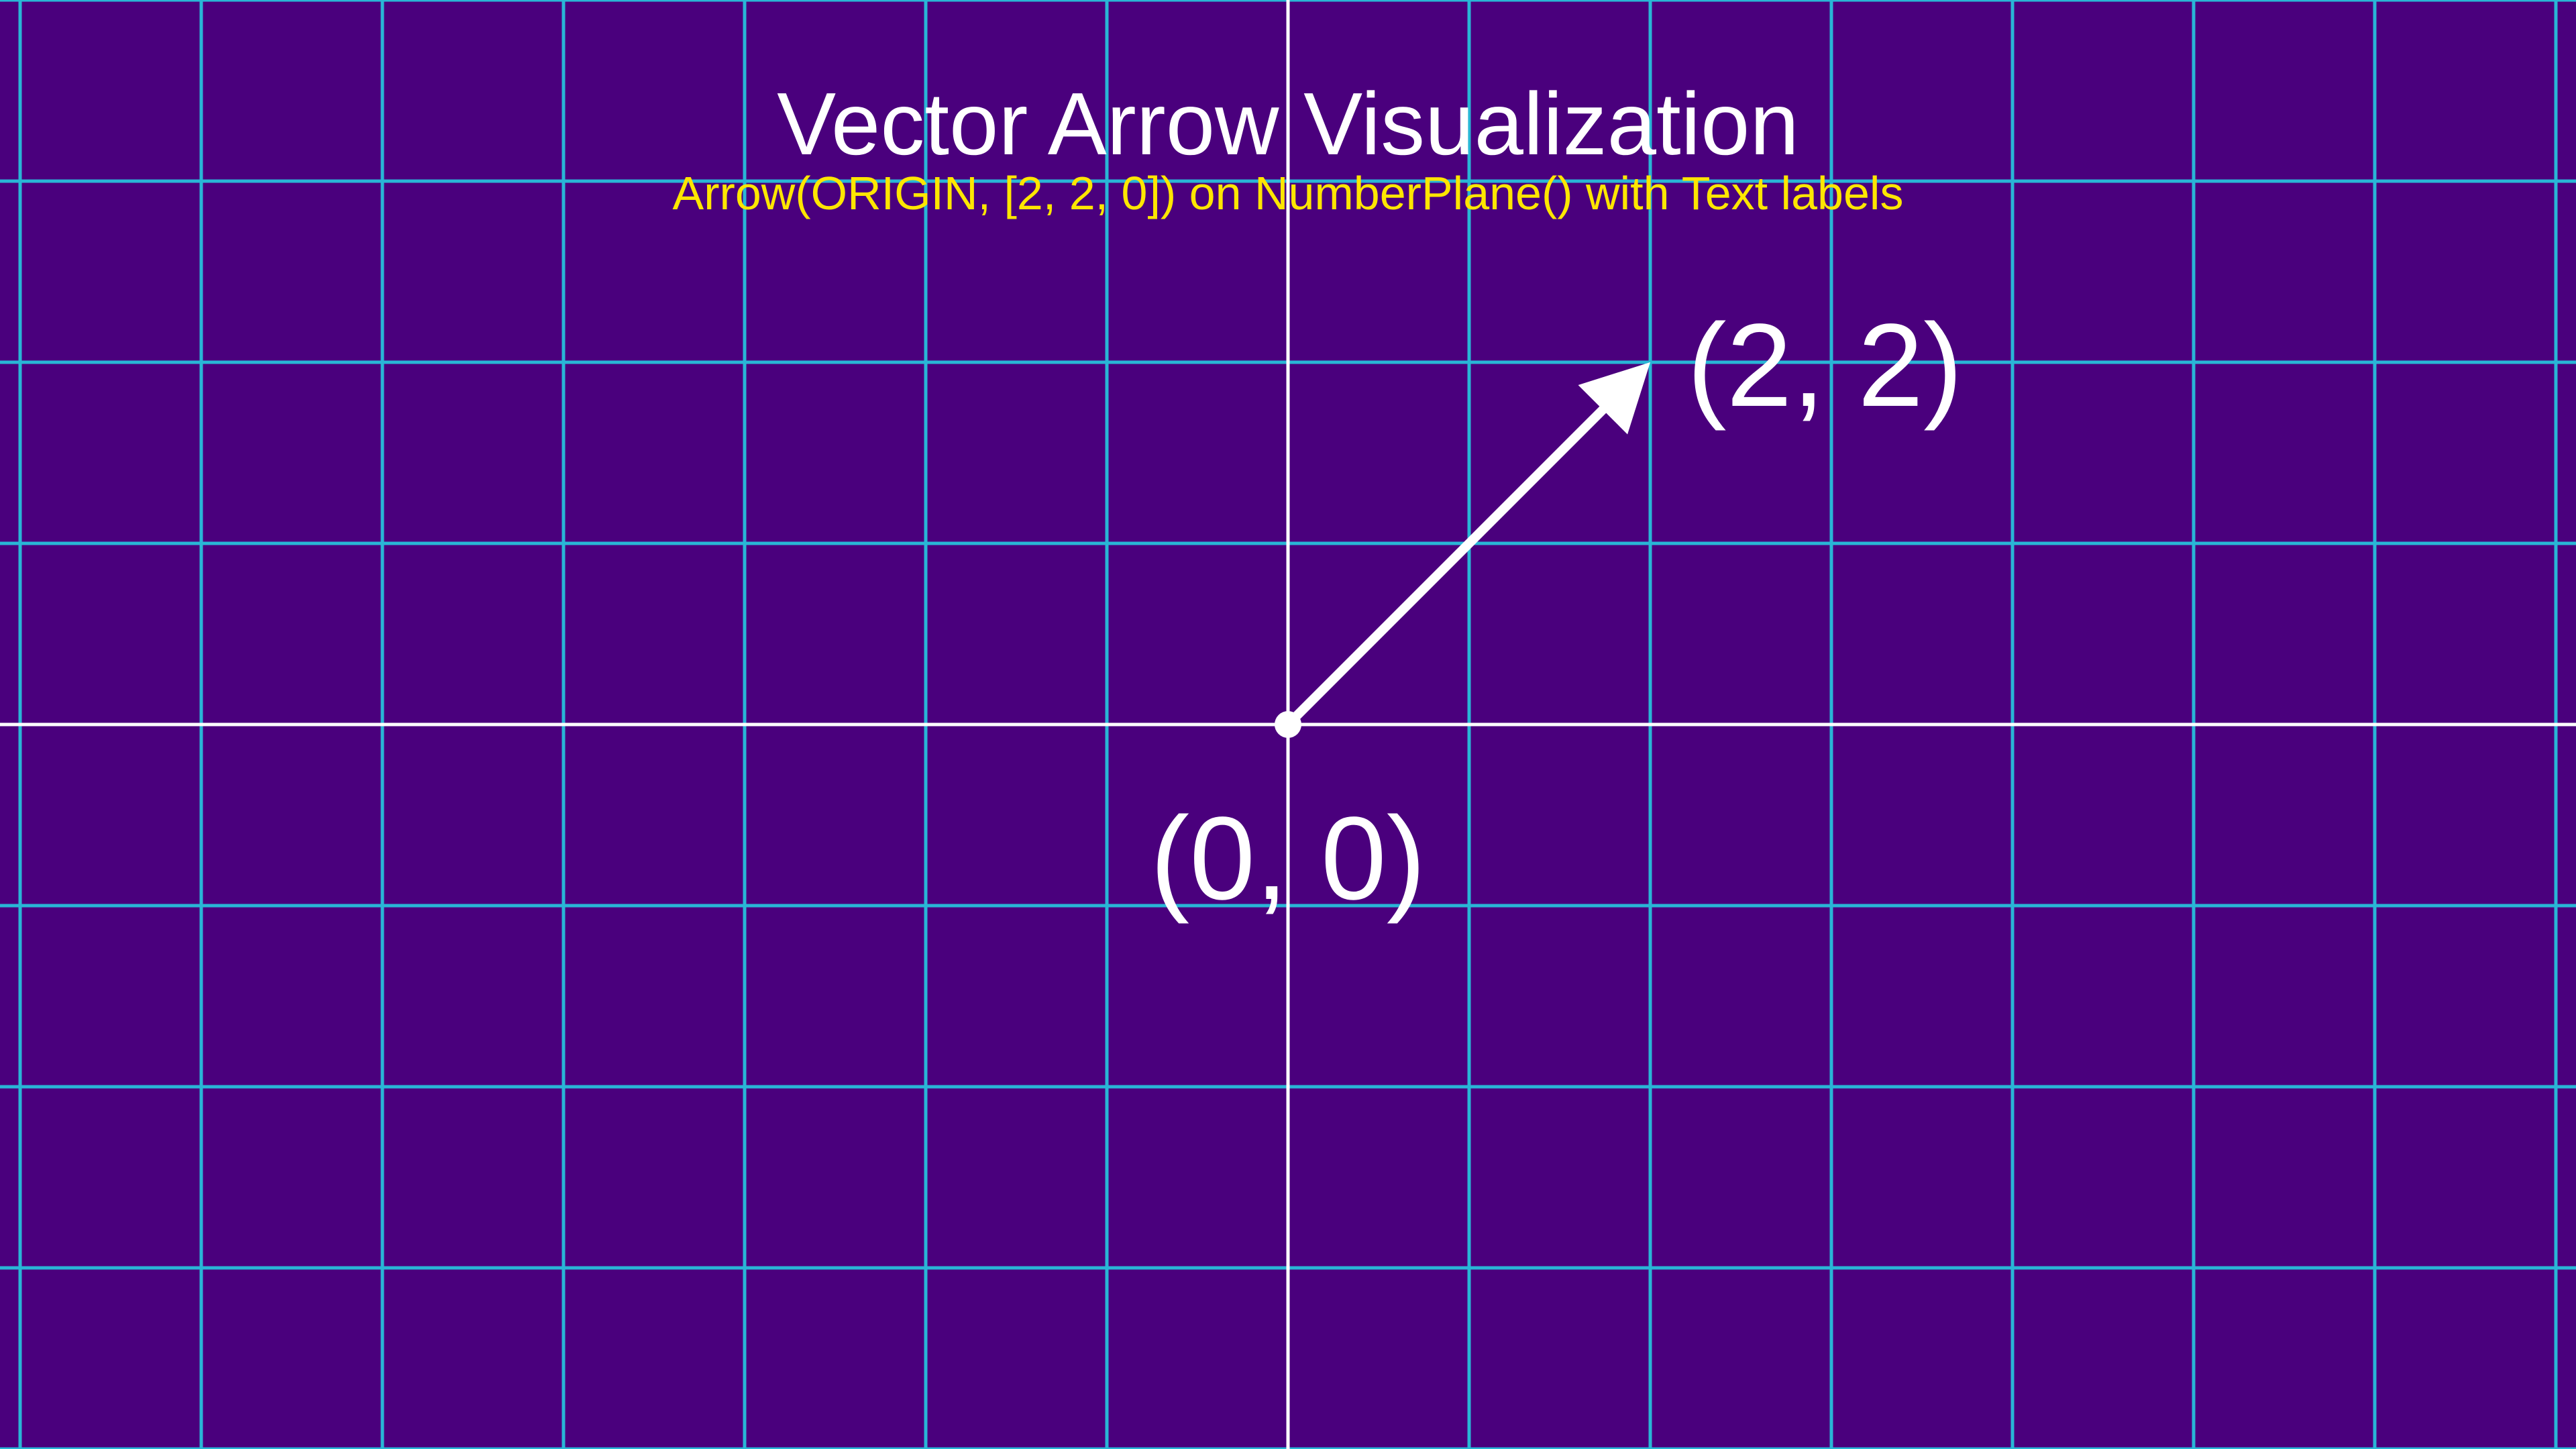  Describe the element at coordinates (1614, 398) in the screenshot. I see `arrow-head` at that location.